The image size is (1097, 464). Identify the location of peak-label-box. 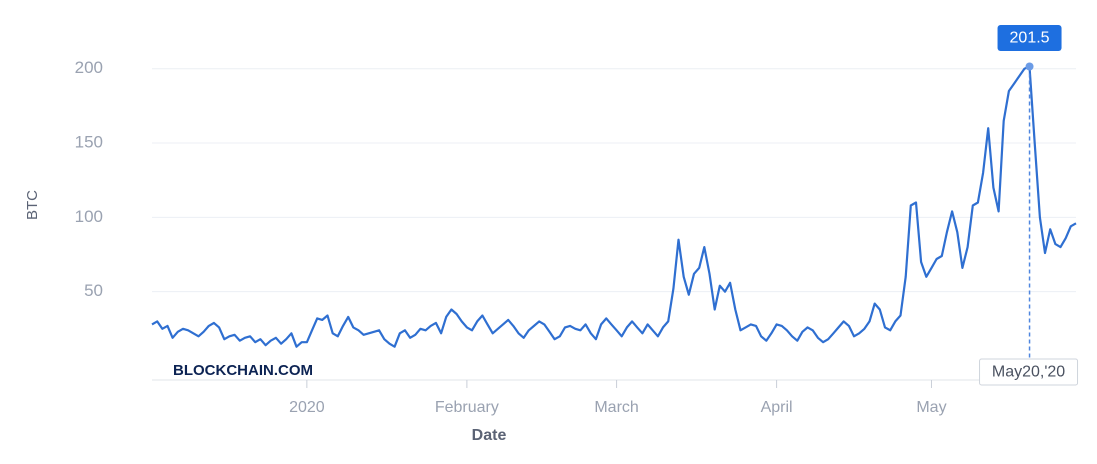
(1029, 38).